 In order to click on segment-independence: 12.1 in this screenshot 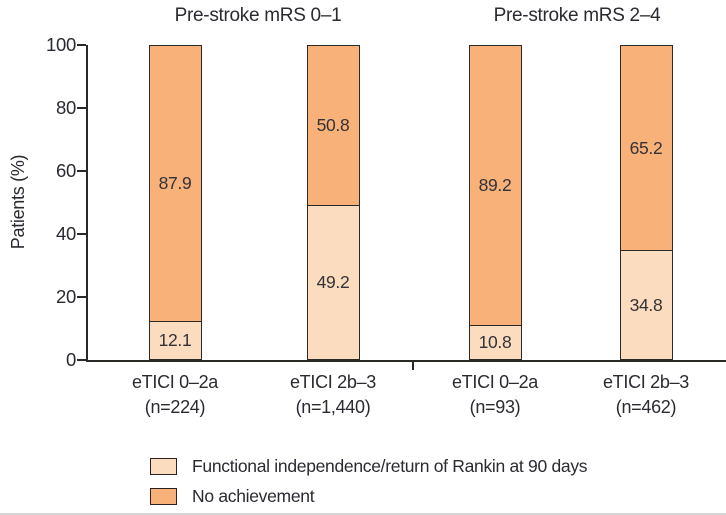, I will do `click(175, 340)`.